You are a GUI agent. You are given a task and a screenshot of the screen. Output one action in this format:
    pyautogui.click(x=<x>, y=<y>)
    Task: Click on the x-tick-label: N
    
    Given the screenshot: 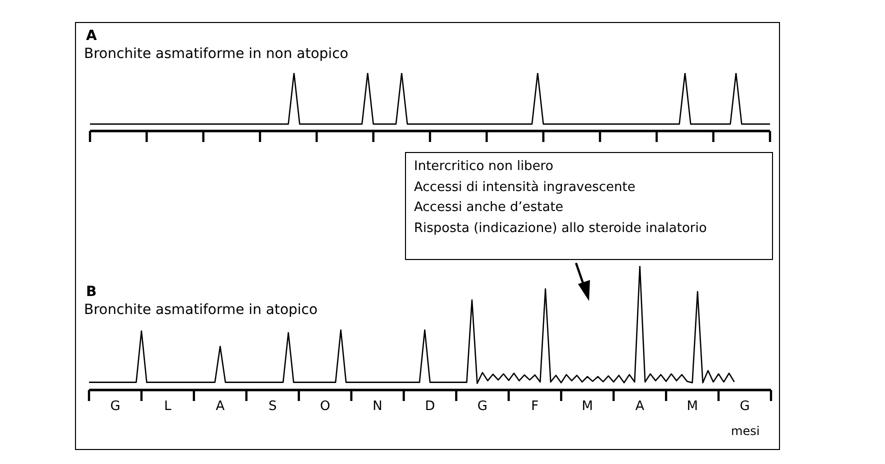 What is the action you would take?
    pyautogui.click(x=377, y=406)
    